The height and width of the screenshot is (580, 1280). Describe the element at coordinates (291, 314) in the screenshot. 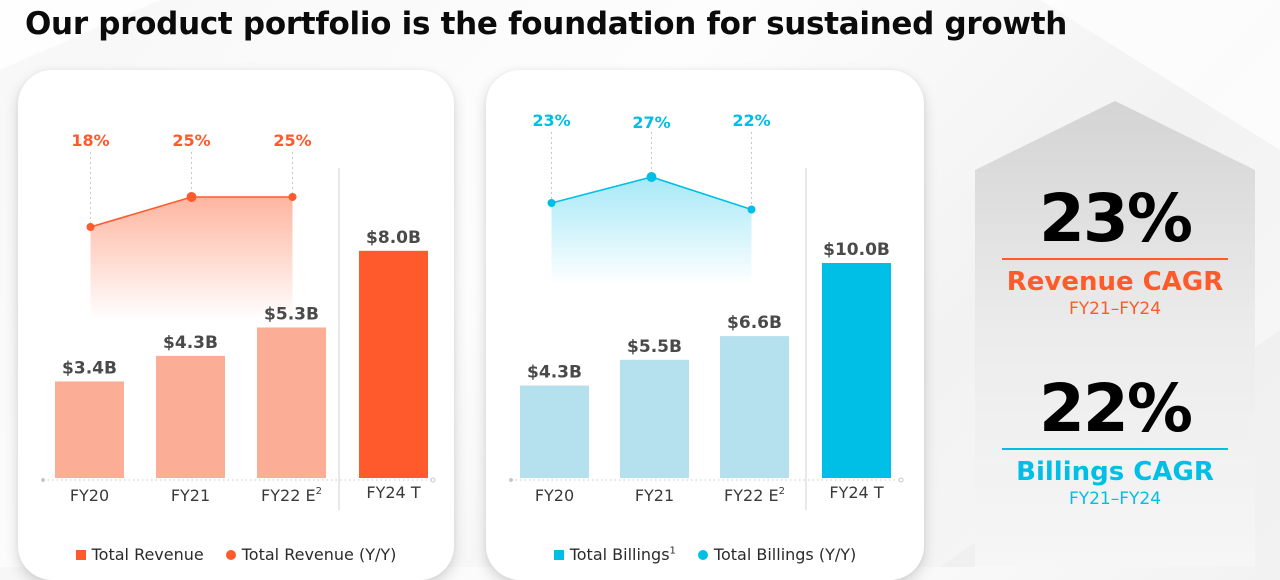

I see `bar-value-label: $5.3B` at that location.